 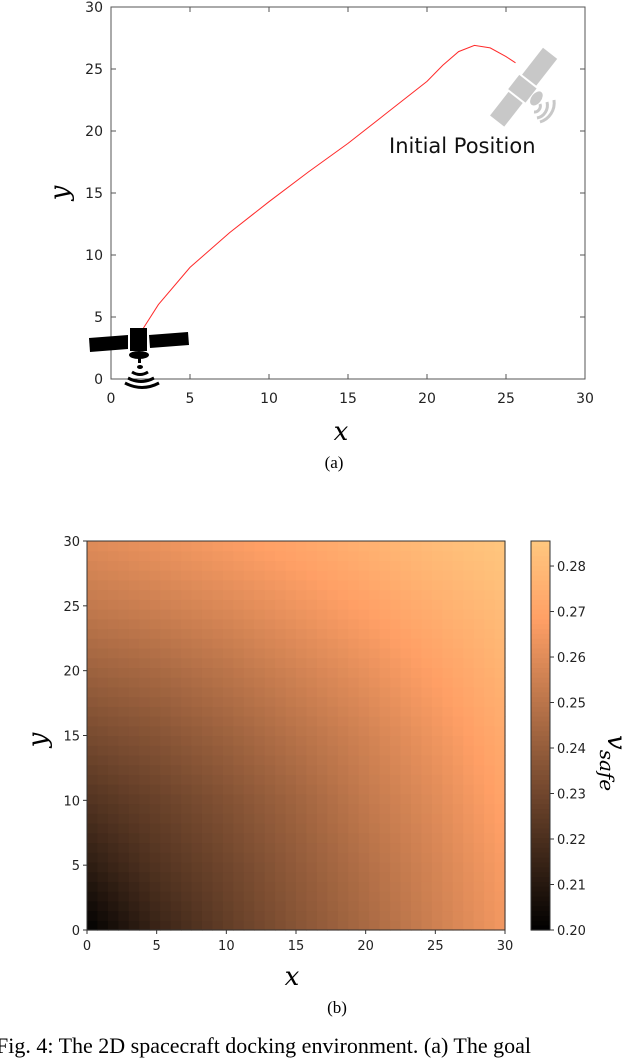 I want to click on y-tick-label: 5, so click(x=76, y=866).